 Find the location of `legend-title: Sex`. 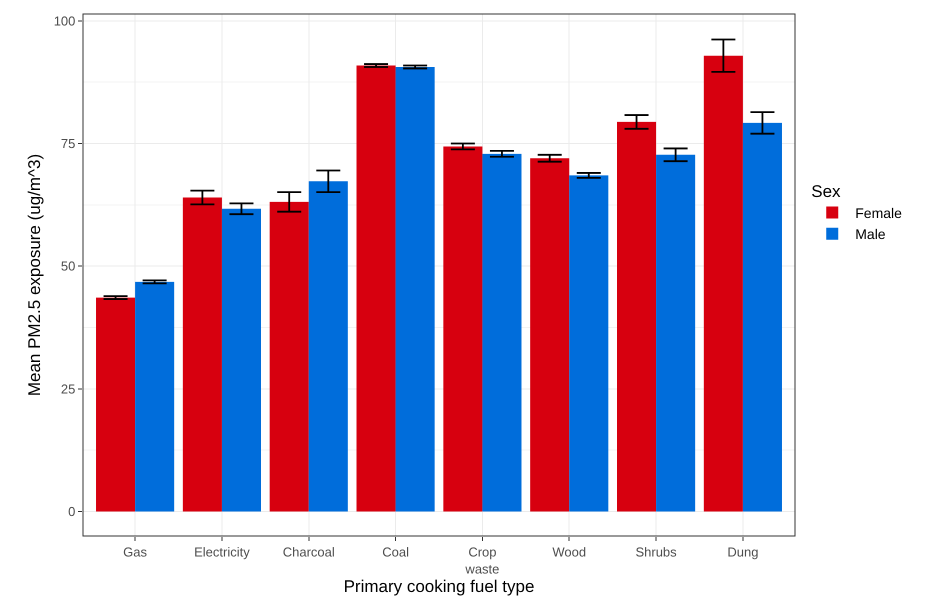

legend-title: Sex is located at coordinates (826, 191).